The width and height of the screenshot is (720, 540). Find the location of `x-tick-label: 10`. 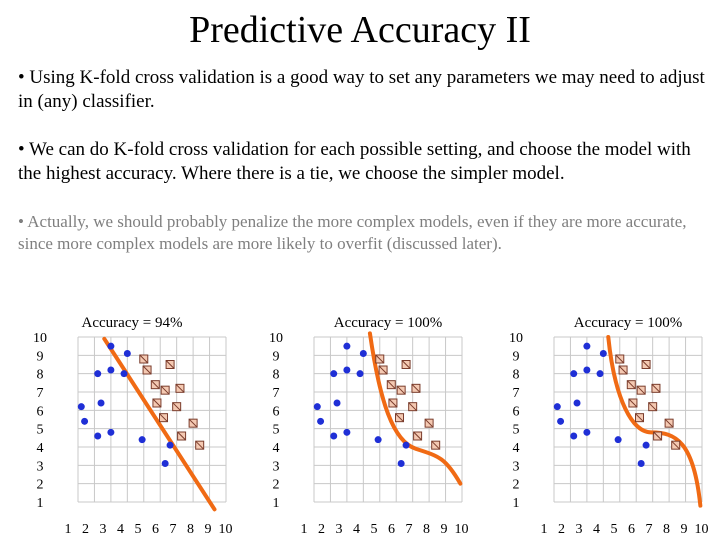

x-tick-label: 10 is located at coordinates (462, 529).